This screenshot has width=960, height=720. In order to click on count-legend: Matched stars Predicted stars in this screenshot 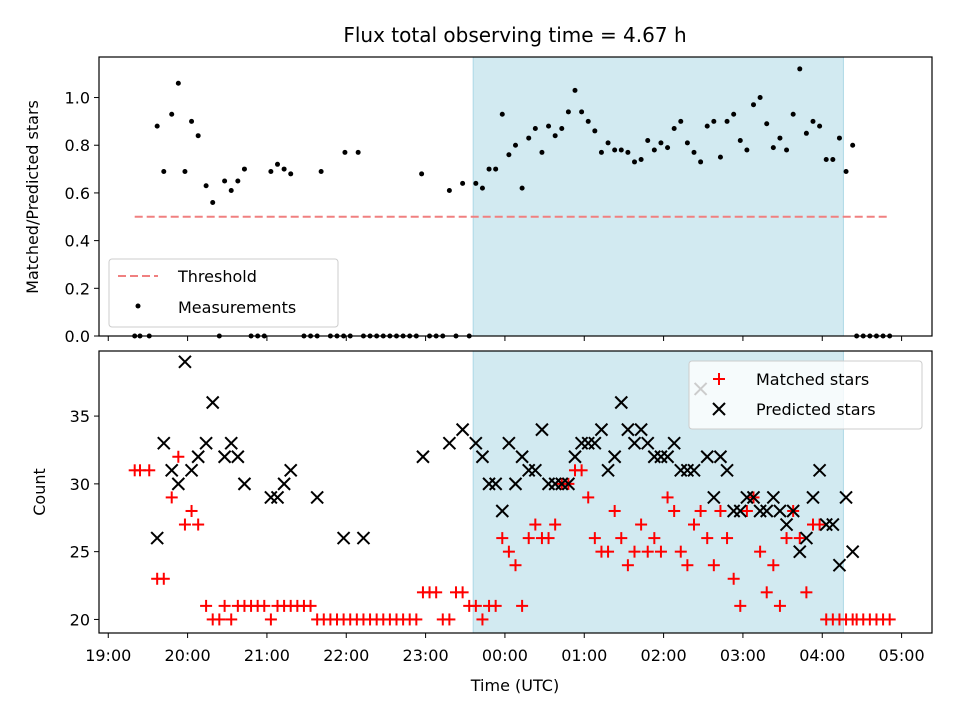, I will do `click(805, 395)`.